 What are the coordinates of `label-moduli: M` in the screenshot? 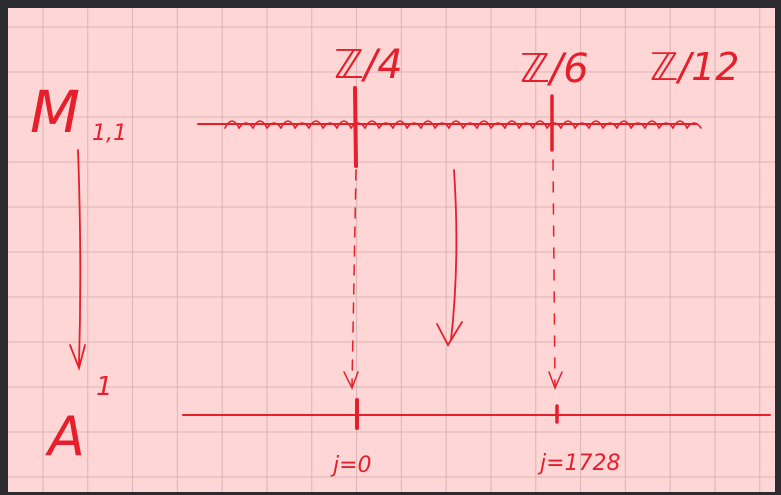 It's located at (55, 112).